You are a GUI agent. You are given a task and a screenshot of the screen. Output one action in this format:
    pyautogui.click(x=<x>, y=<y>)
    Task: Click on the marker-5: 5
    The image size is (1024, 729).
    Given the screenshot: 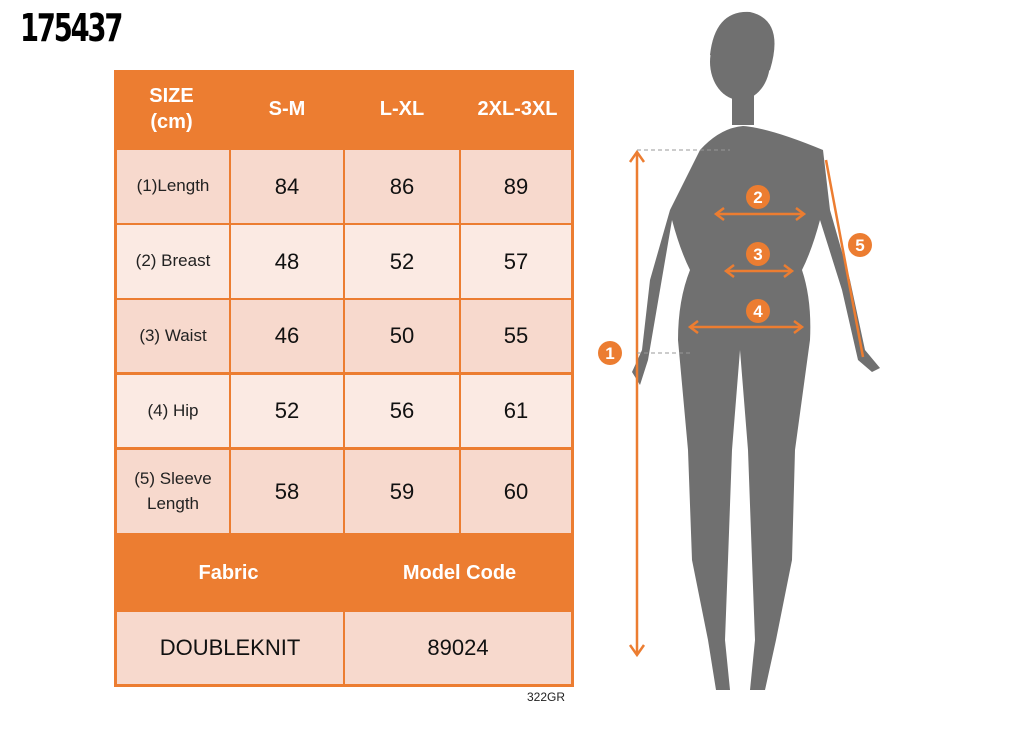 What is the action you would take?
    pyautogui.click(x=859, y=245)
    